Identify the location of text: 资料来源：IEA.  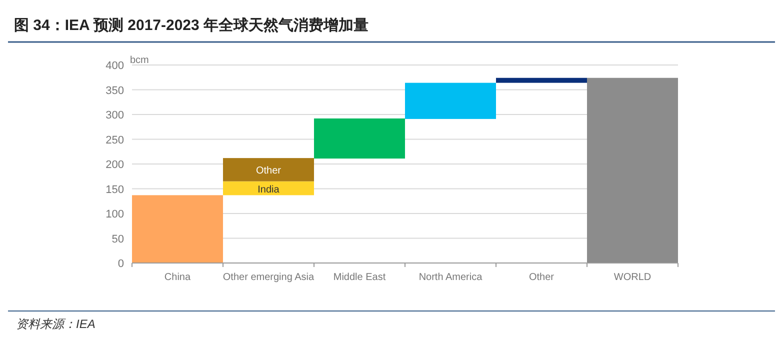
(56, 324).